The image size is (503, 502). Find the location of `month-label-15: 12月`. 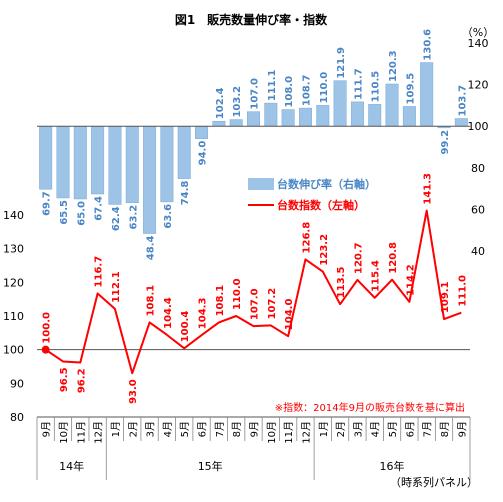

month-label-15: 12月 is located at coordinates (306, 432).